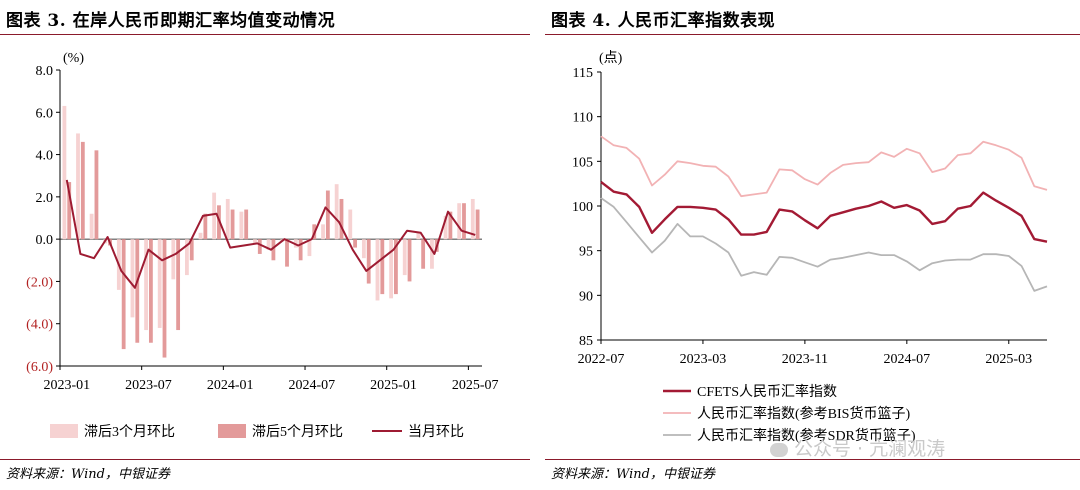 The width and height of the screenshot is (1080, 490). I want to click on y-tick-label: 8.0, so click(45, 71).